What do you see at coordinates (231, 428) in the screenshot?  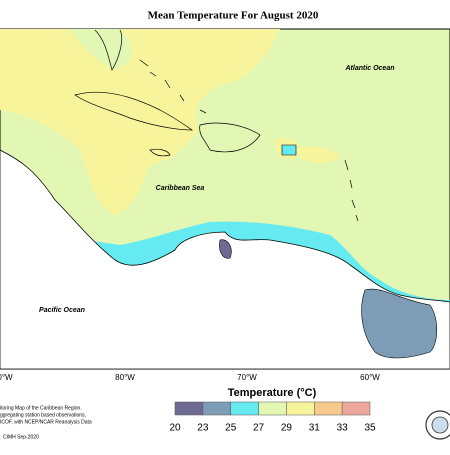 I see `legend-tick-label: 25` at bounding box center [231, 428].